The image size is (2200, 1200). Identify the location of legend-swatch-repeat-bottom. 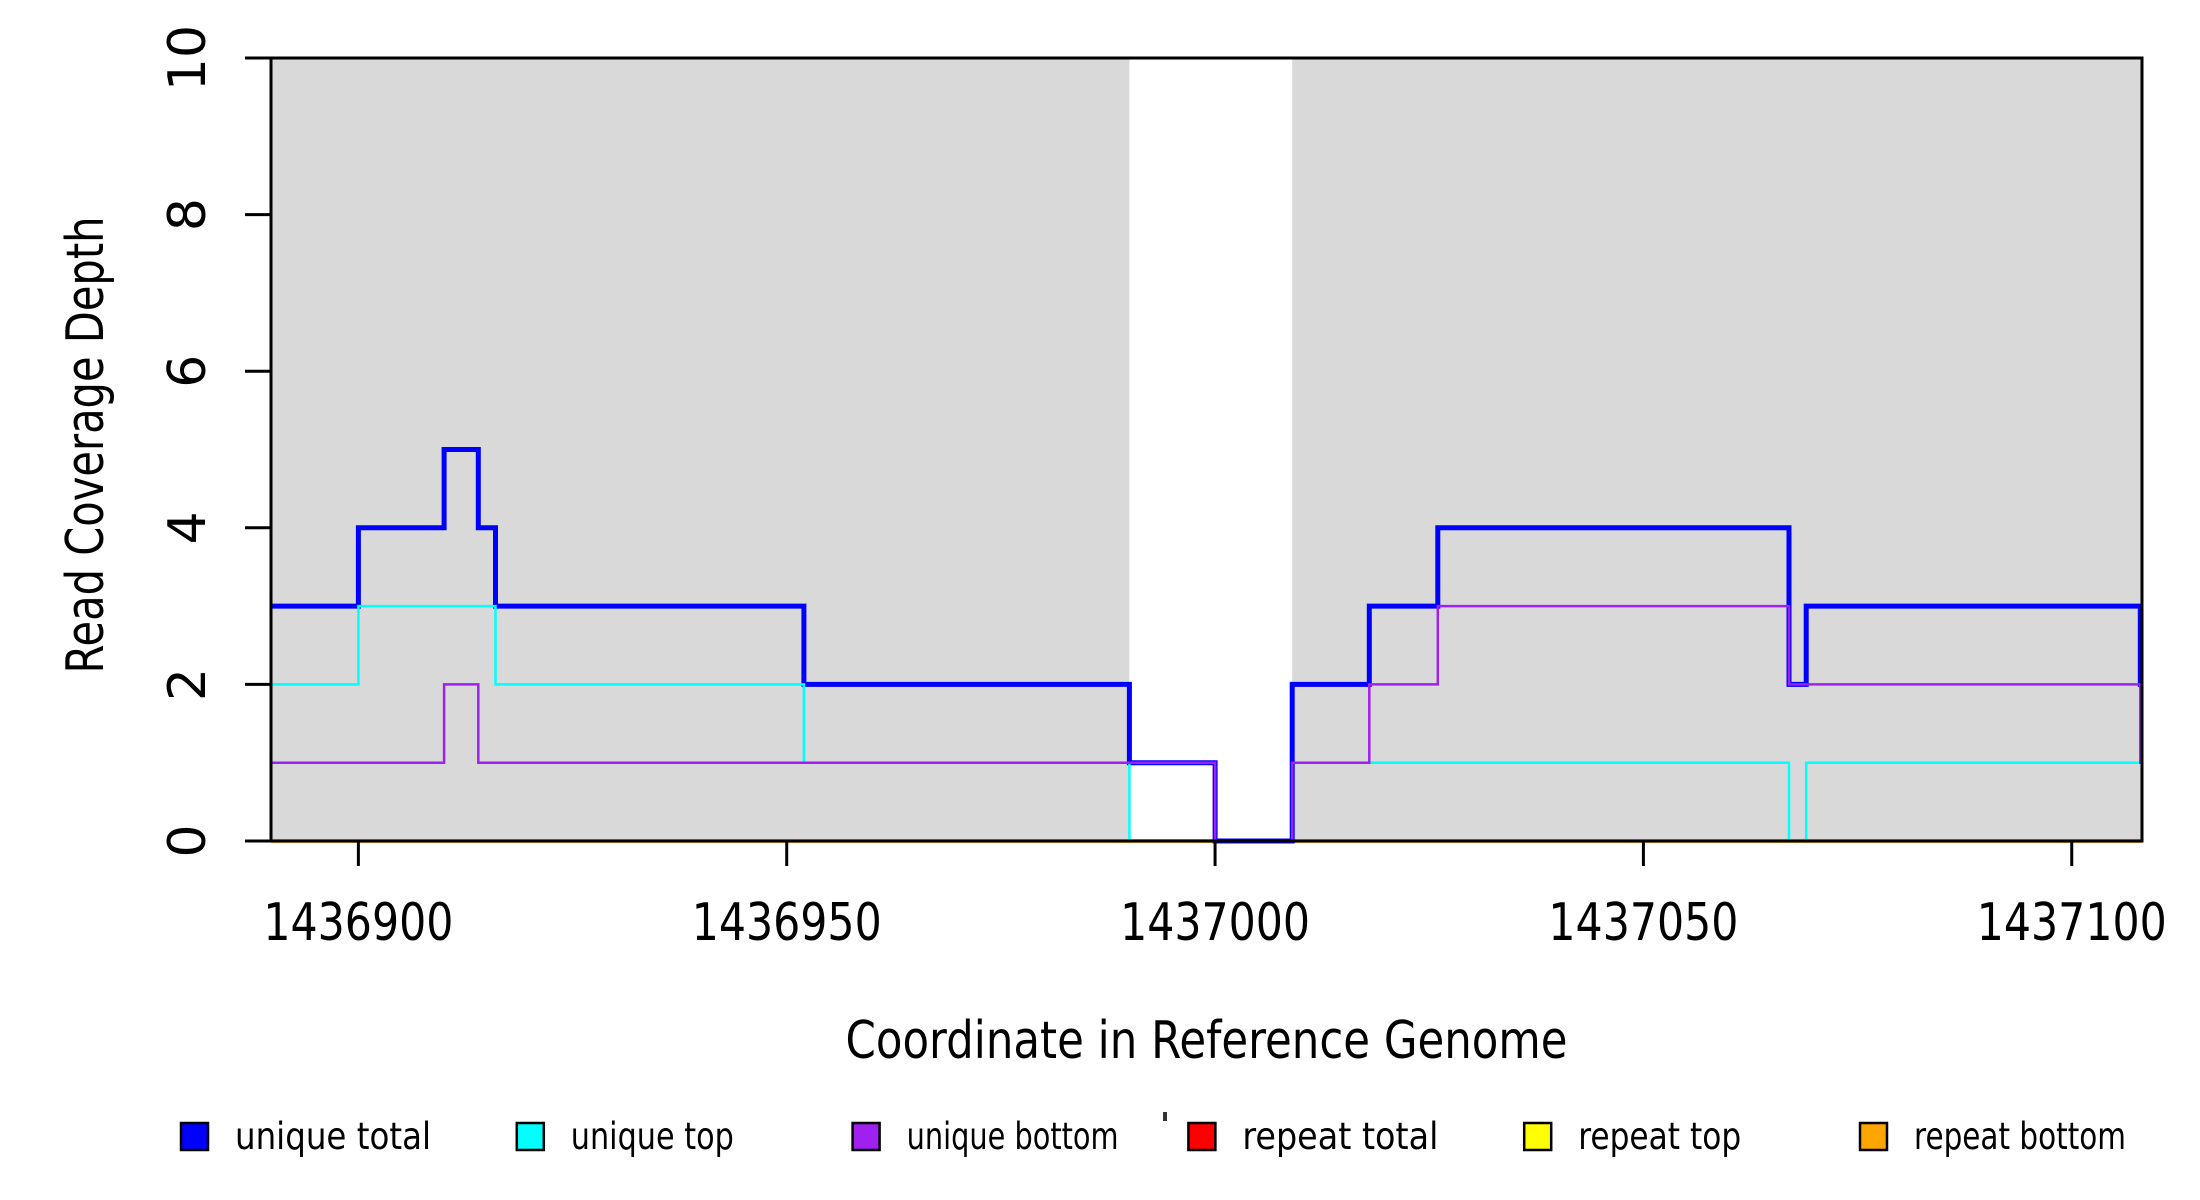
(1873, 1136).